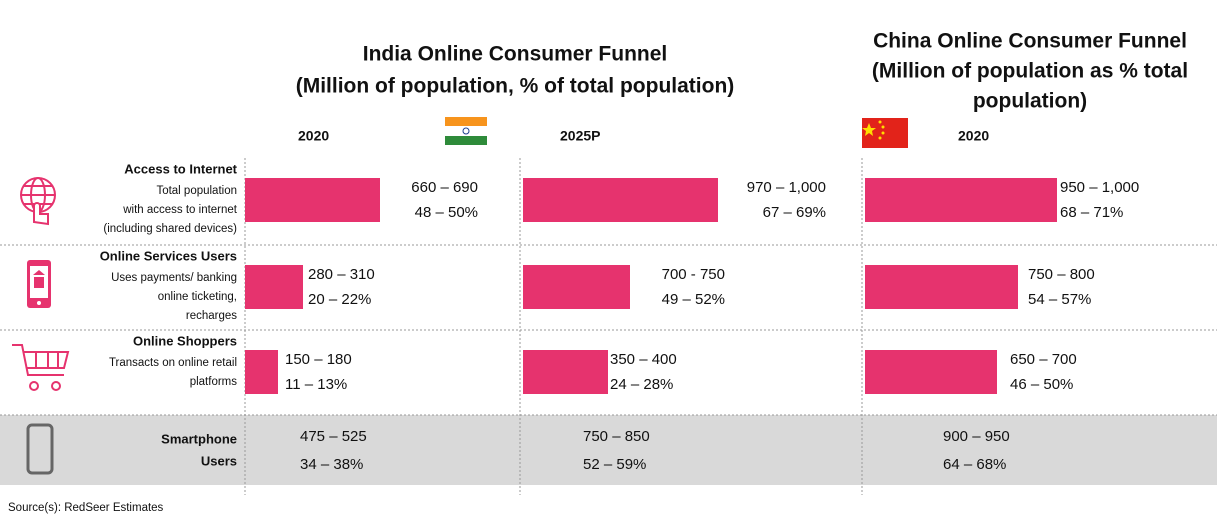 The width and height of the screenshot is (1217, 516). What do you see at coordinates (1041, 384) in the screenshot?
I see `pct-value: 46 – 50%` at bounding box center [1041, 384].